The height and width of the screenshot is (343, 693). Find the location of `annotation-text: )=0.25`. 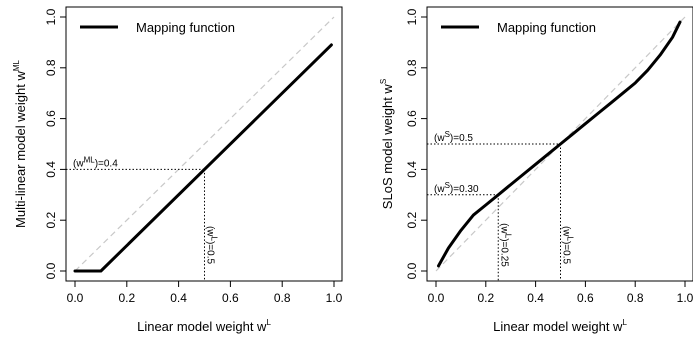

annotation-text: )=0.25 is located at coordinates (503, 252).